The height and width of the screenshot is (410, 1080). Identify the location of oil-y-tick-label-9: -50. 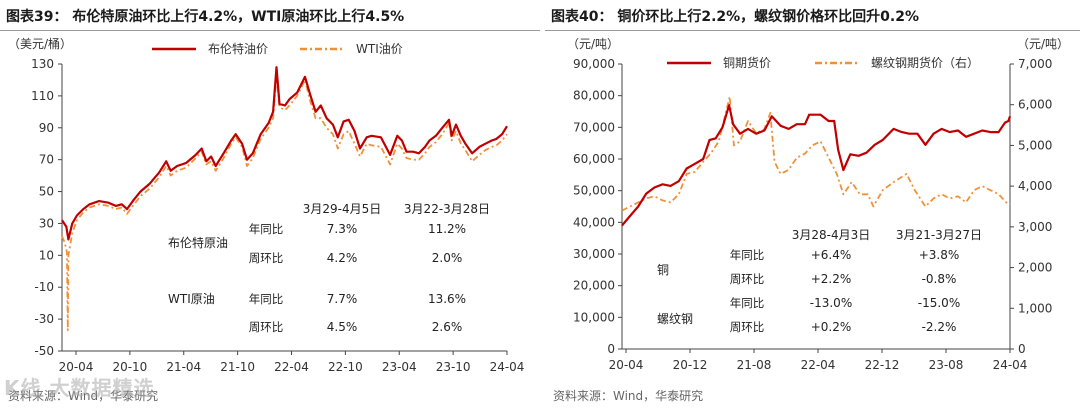
(44, 351).